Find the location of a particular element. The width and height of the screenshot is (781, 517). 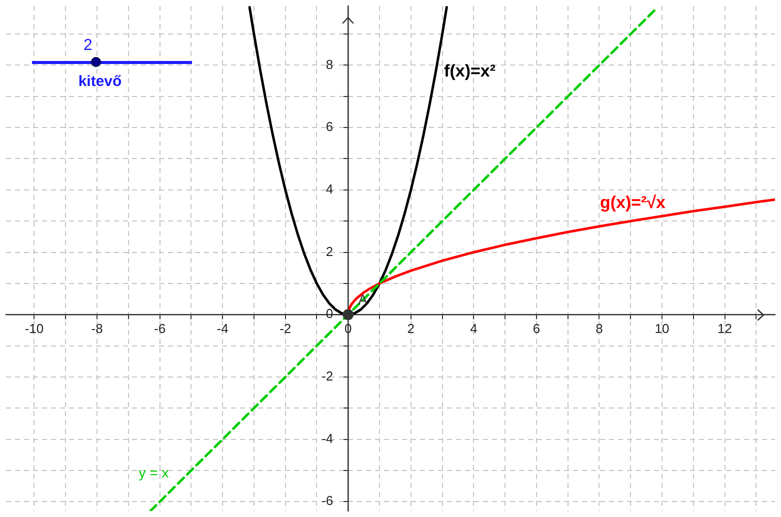

x-tick-label: -4 is located at coordinates (222, 328).